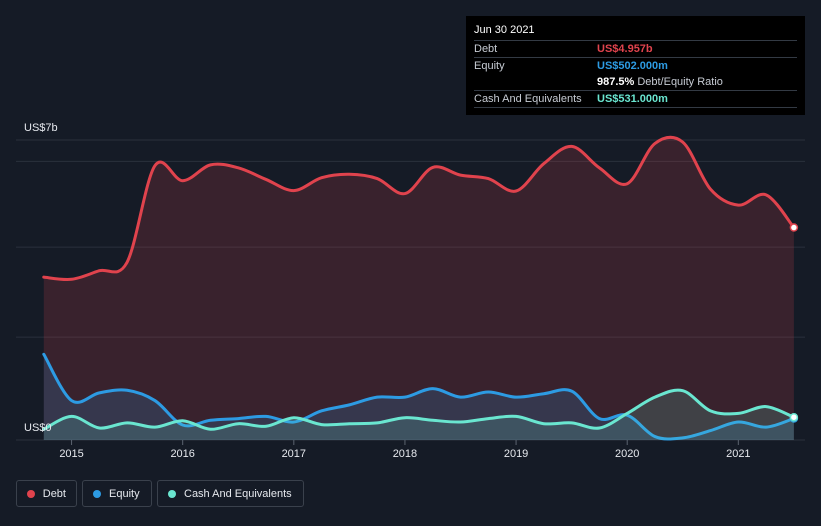 The image size is (821, 526). Describe the element at coordinates (38, 428) in the screenshot. I see `y-axis-bottom-label: US$0` at that location.